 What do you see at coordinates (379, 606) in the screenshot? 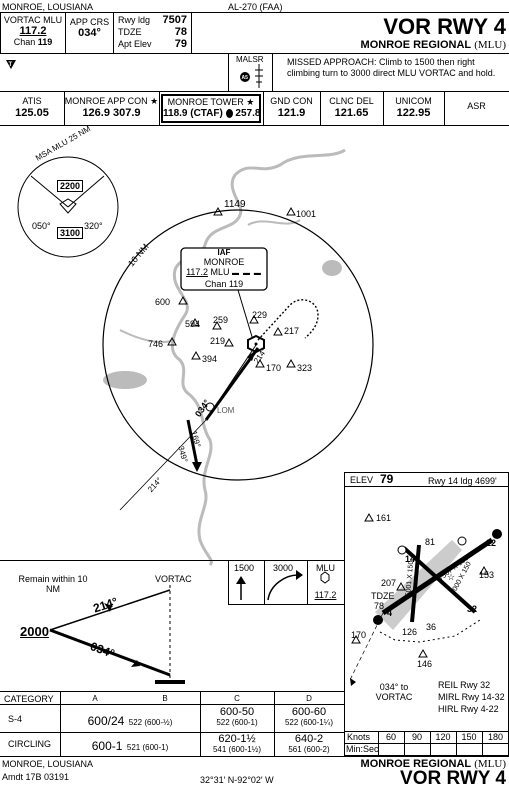
I see `tdze-ad: 78` at bounding box center [379, 606].